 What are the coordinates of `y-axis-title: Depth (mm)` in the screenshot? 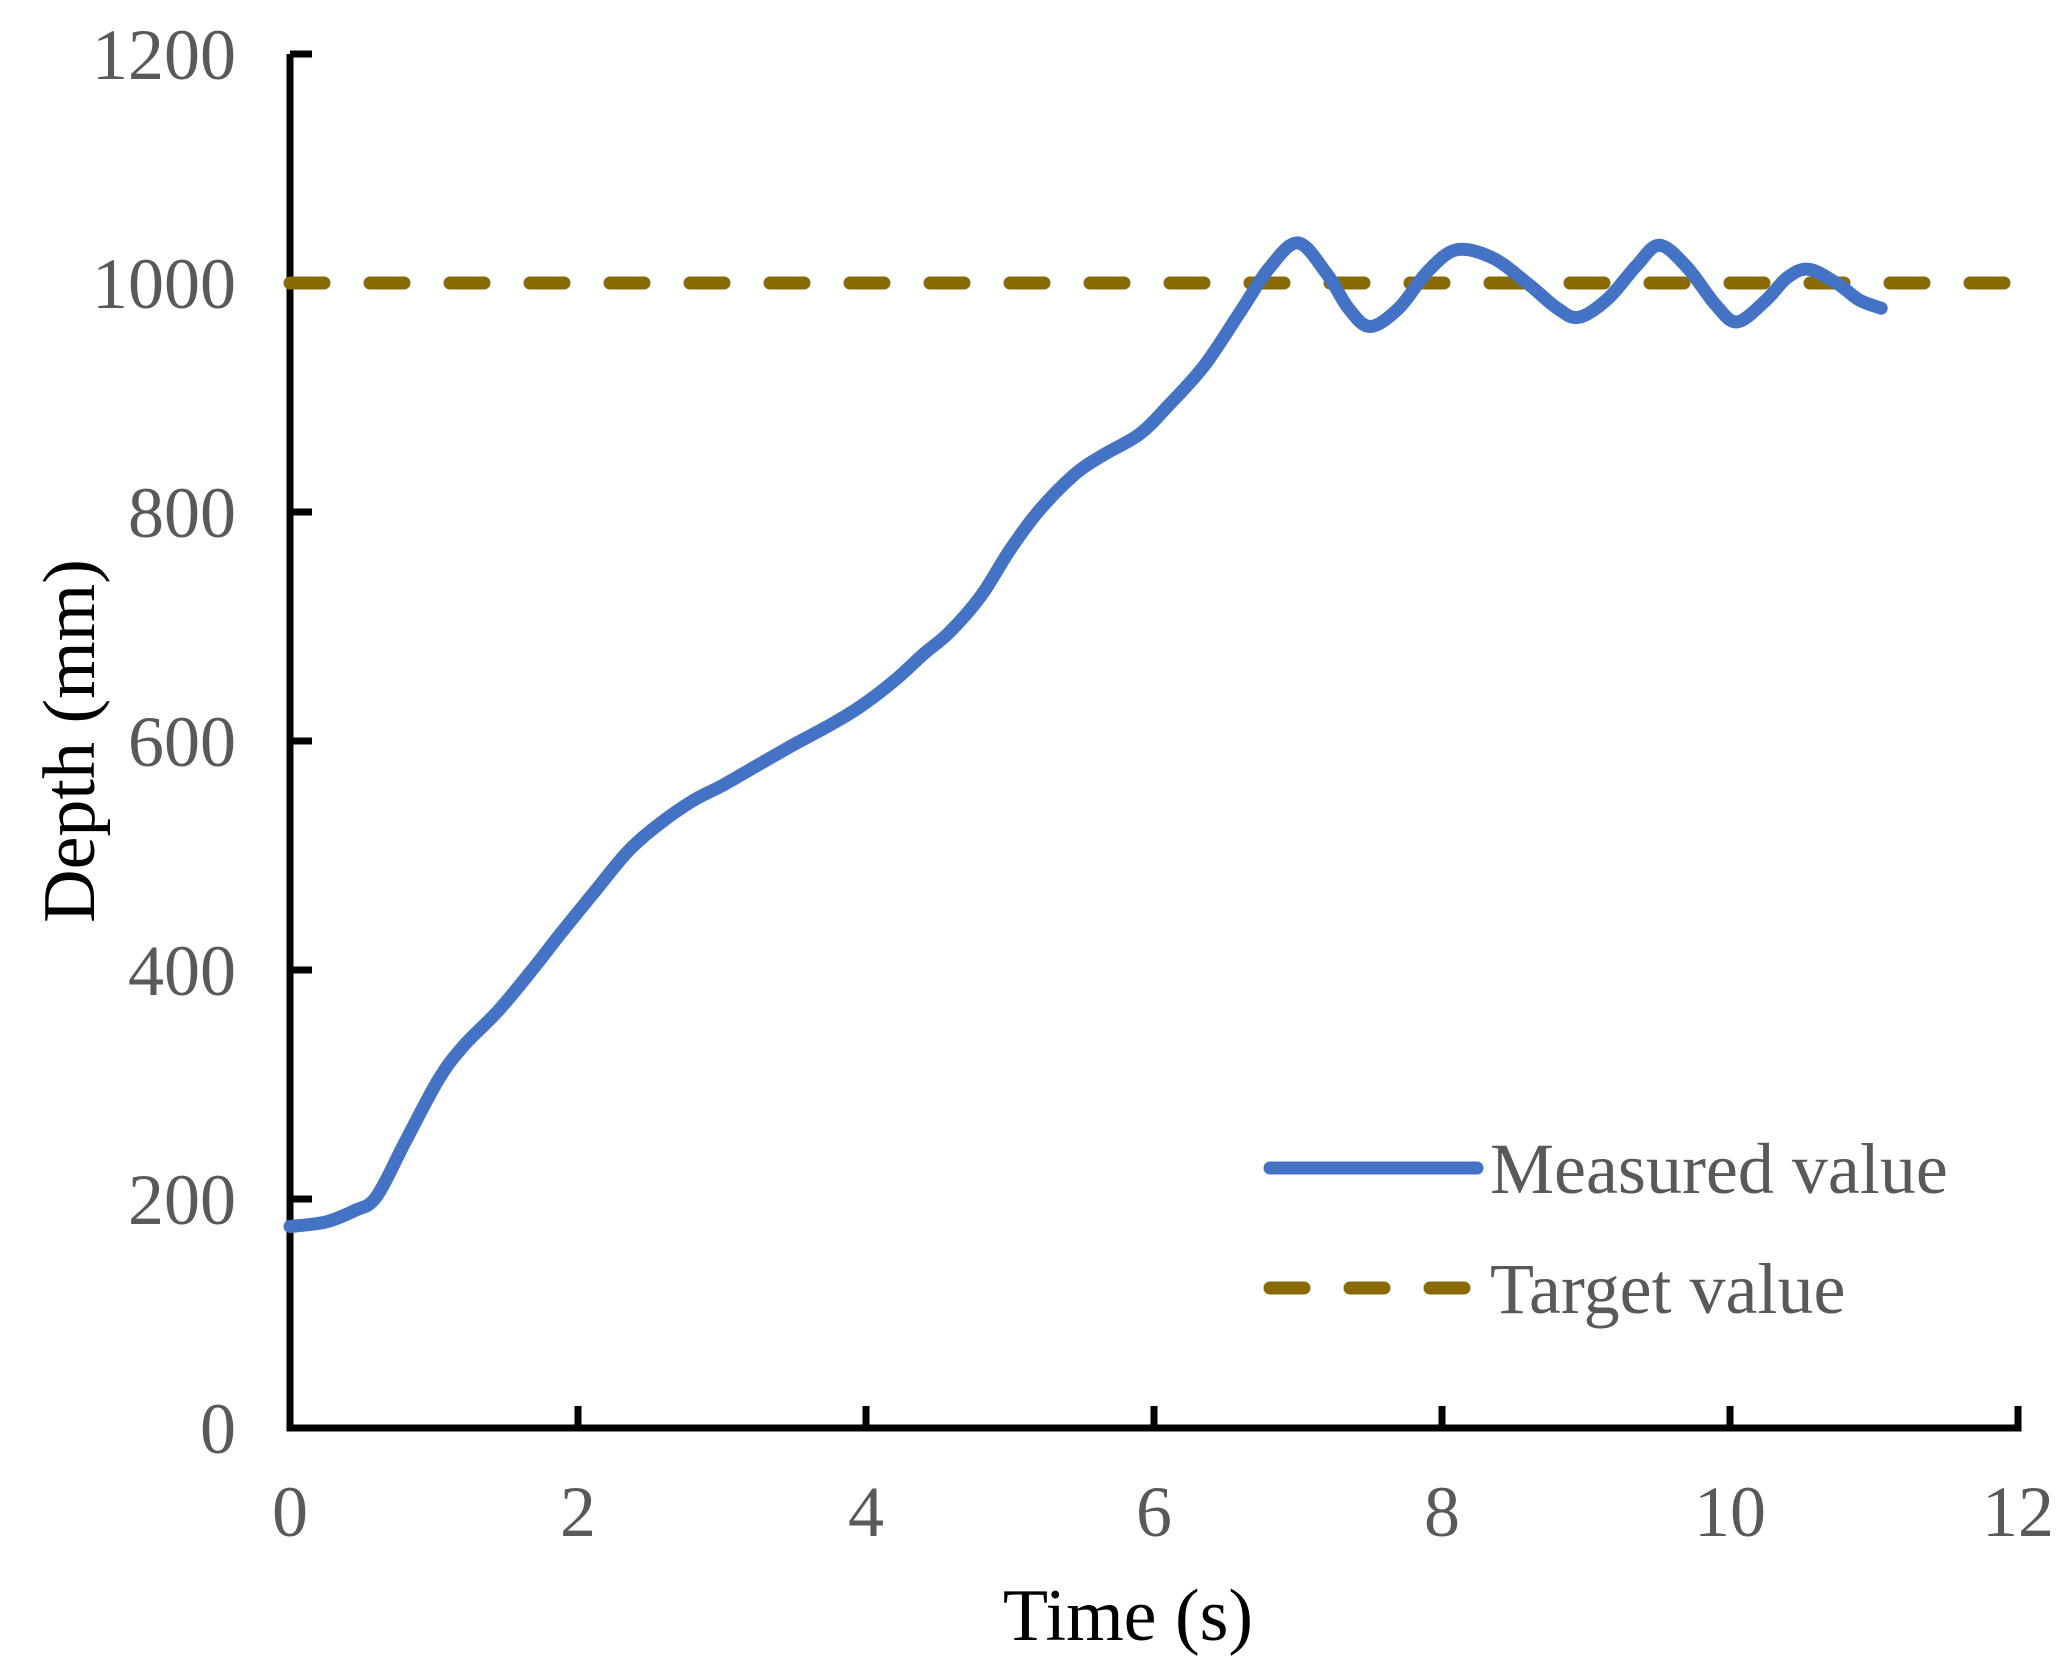 It's located at (70, 741).